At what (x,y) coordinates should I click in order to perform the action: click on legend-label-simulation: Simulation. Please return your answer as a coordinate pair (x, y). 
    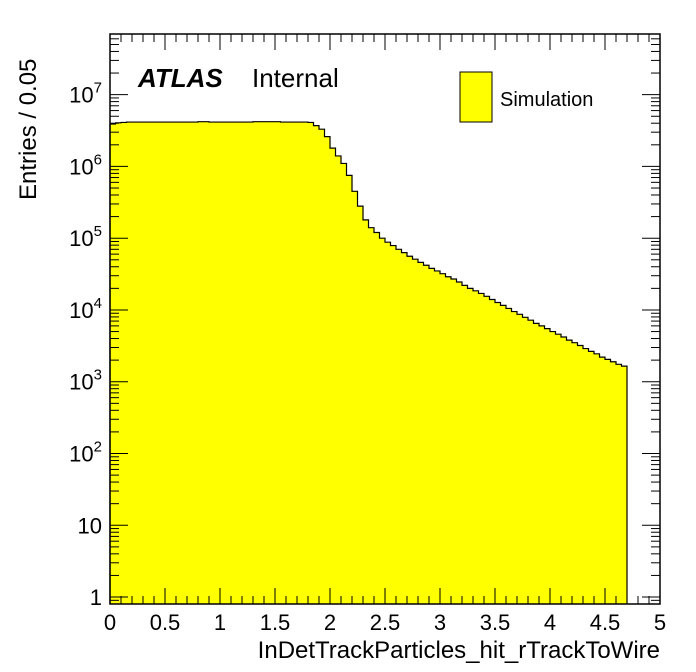
    Looking at the image, I should click on (546, 100).